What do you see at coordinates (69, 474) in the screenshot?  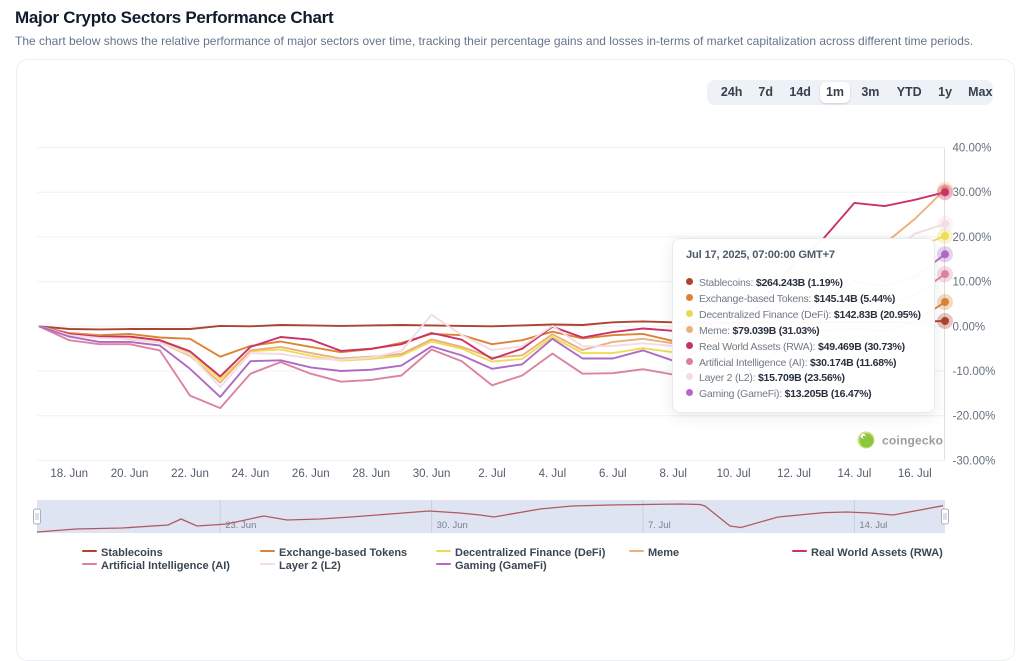 I see `svg-text: 18. Jun` at bounding box center [69, 474].